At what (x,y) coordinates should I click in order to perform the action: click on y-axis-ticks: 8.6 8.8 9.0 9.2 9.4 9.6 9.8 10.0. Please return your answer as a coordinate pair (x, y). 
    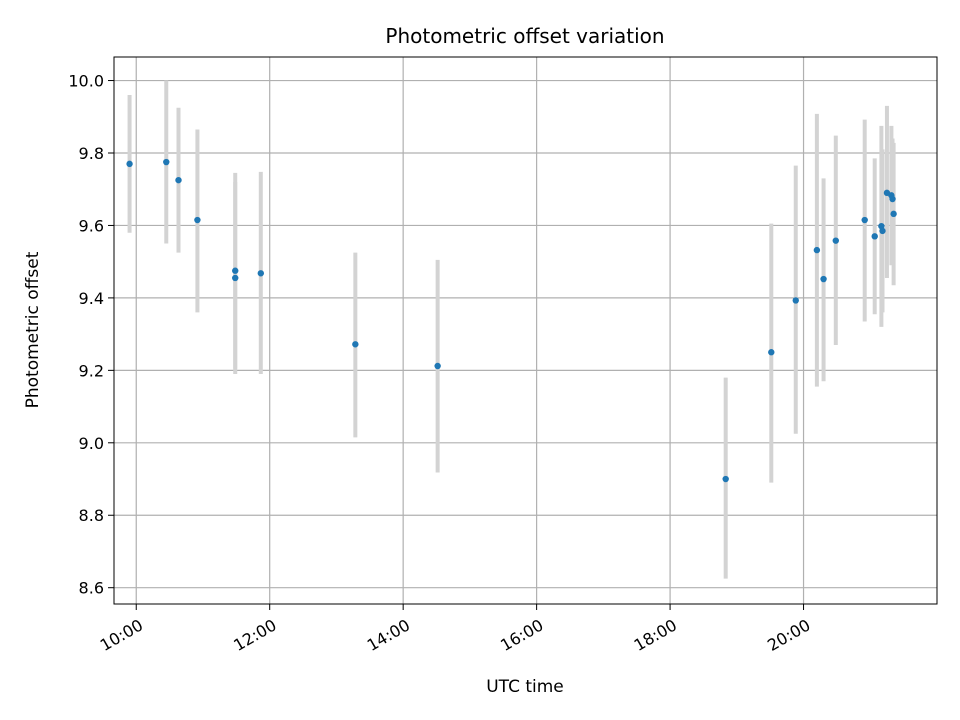
    Looking at the image, I should click on (91, 335).